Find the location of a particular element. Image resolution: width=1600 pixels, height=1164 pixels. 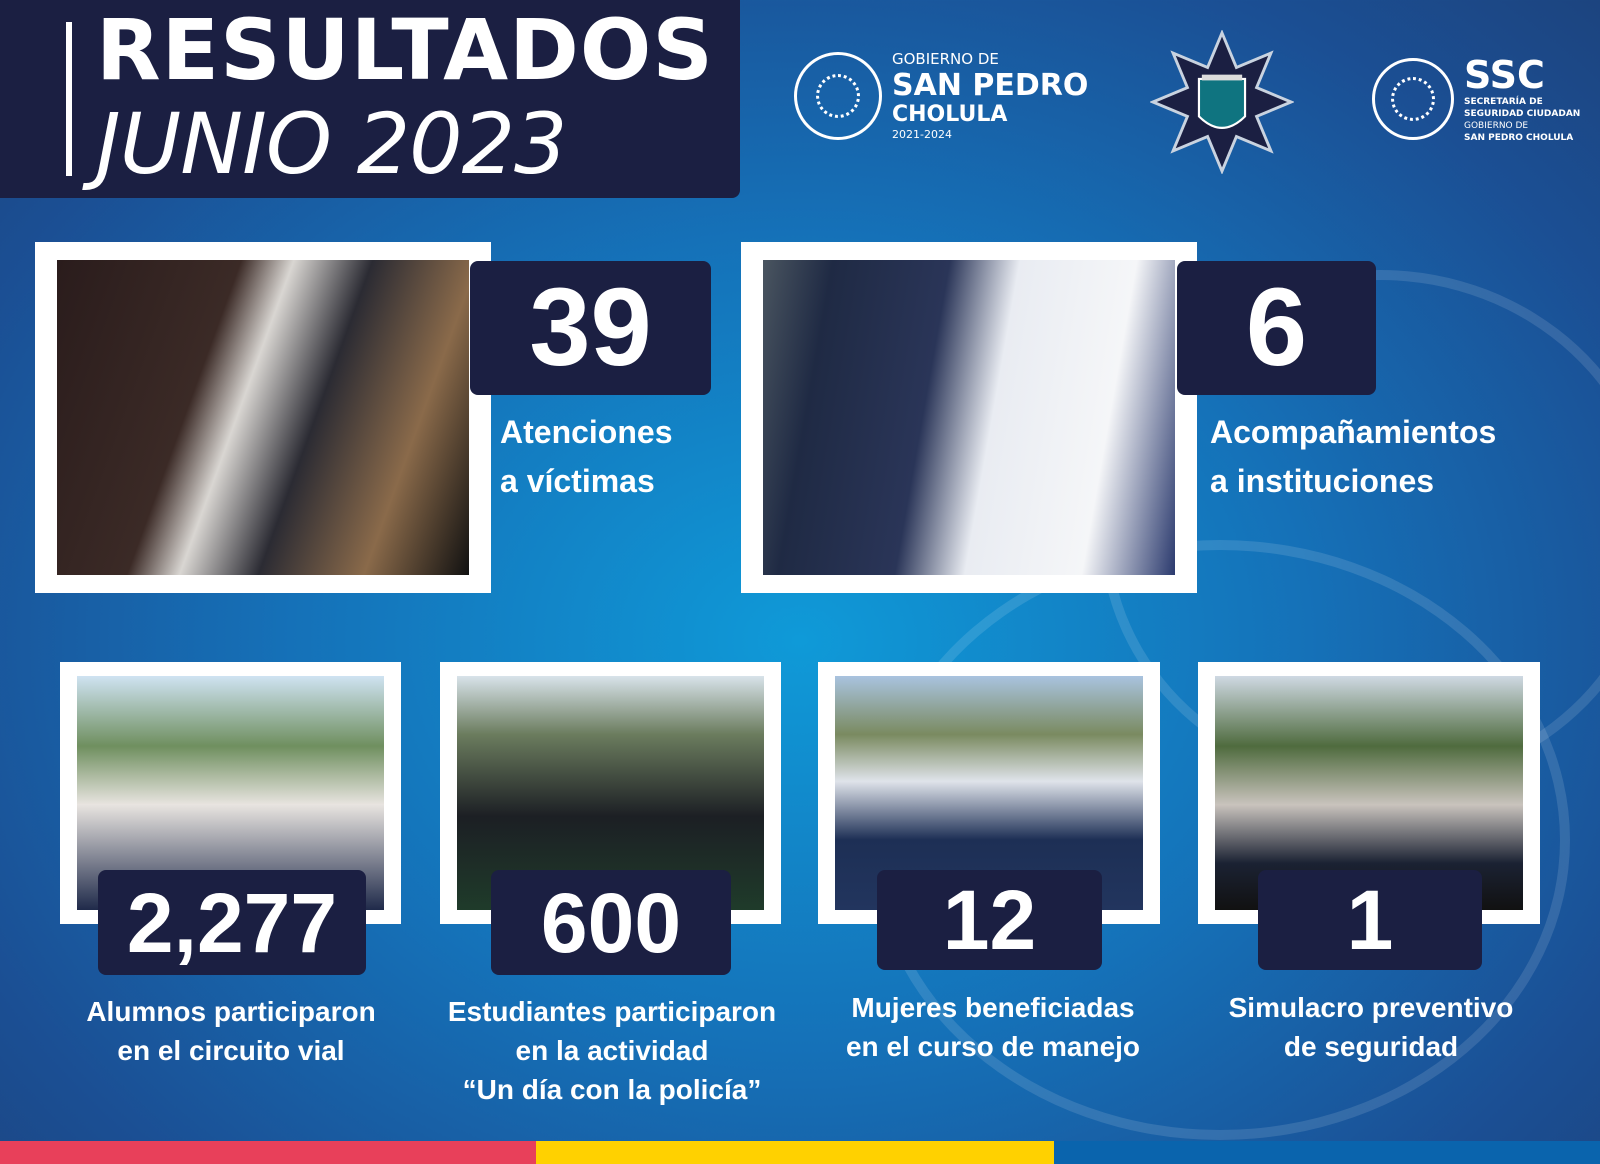

stat-caption: Acompañamientos a instituciones is located at coordinates (1353, 456).